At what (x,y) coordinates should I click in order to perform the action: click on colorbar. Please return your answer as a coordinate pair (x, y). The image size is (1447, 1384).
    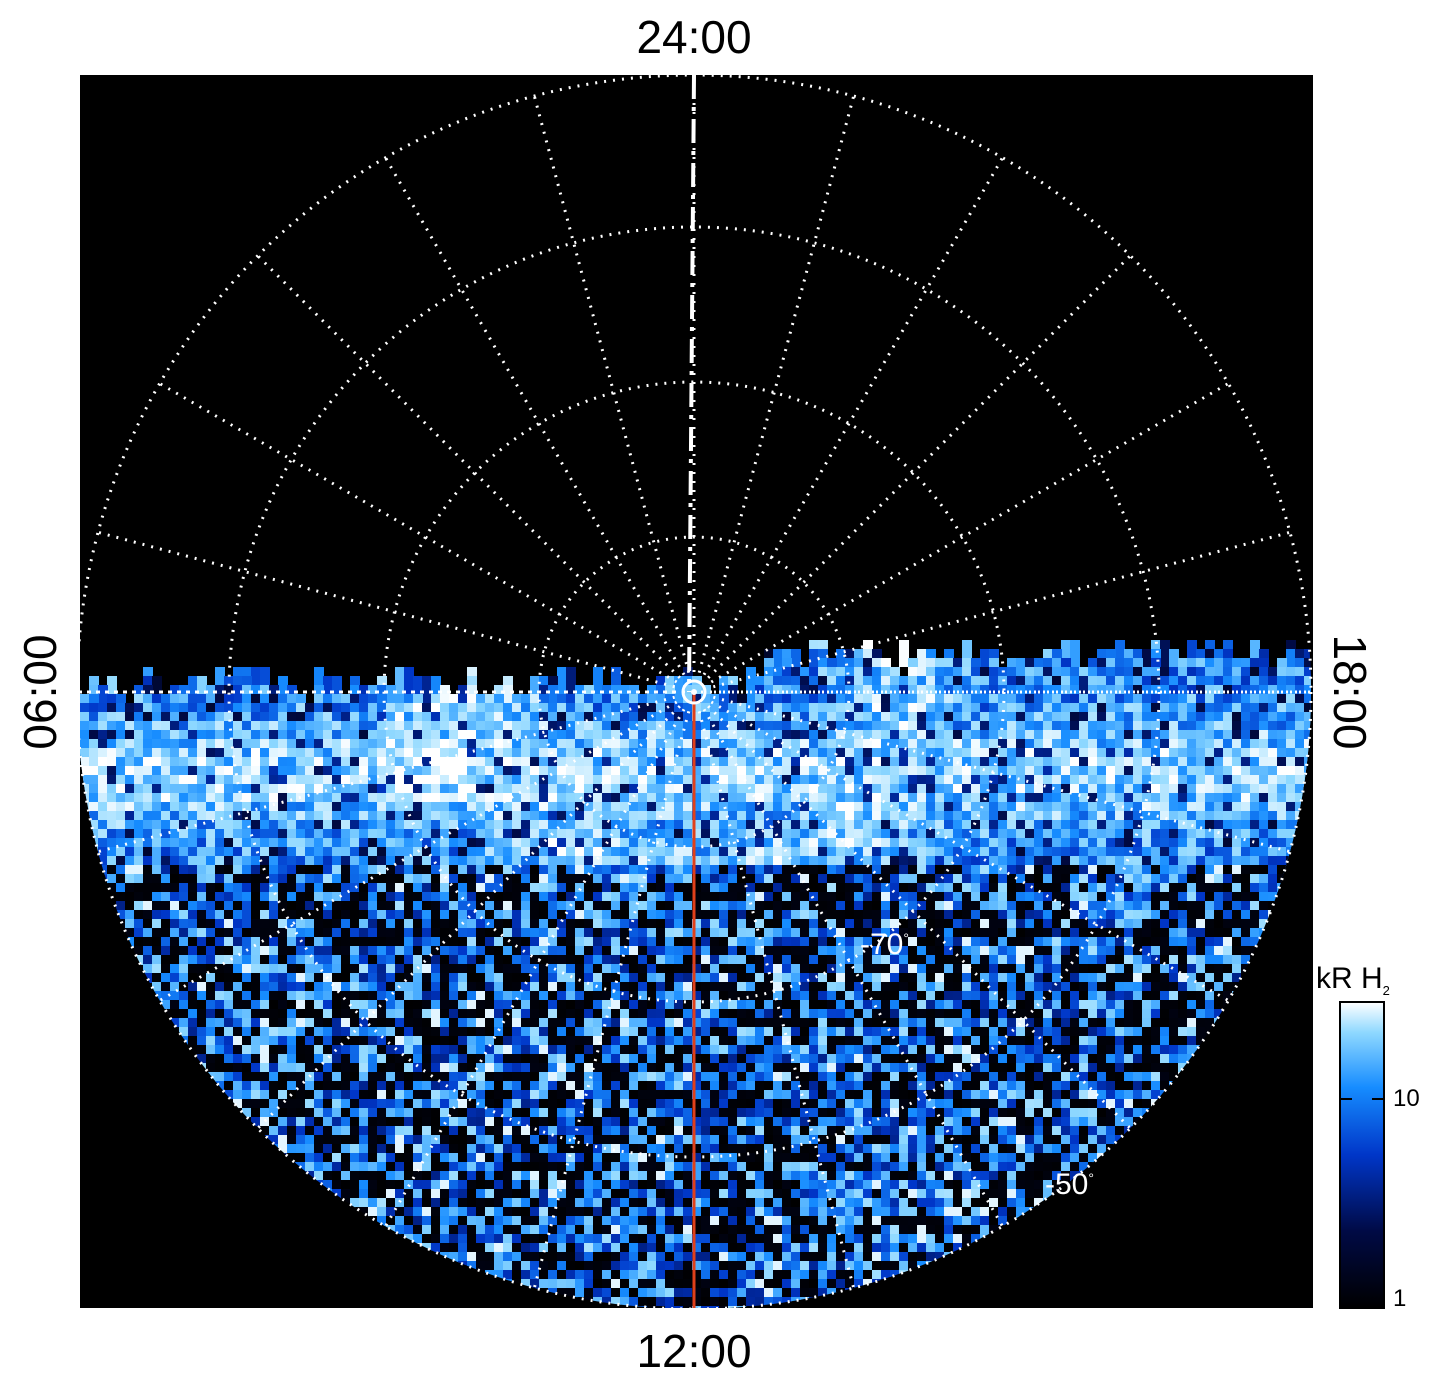
    Looking at the image, I should click on (1362, 1155).